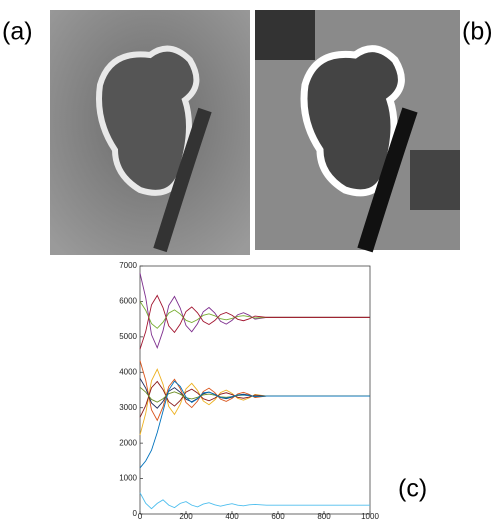 This screenshot has width=497, height=520. Describe the element at coordinates (128, 442) in the screenshot. I see `y-tick-label: 2000` at that location.